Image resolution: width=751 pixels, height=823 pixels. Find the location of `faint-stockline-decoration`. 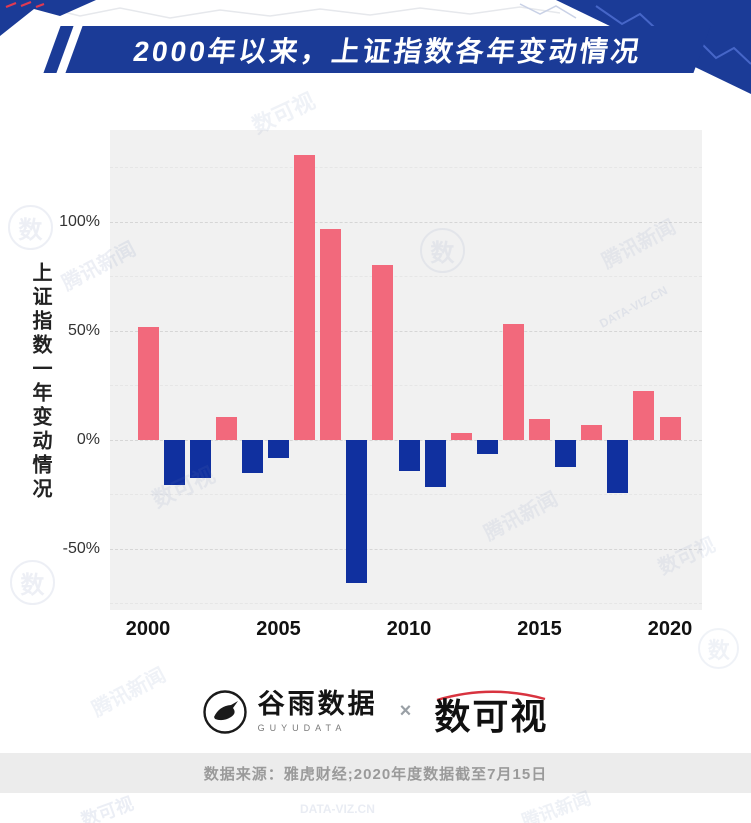

faint-stockline-decoration is located at coordinates (280, 12).